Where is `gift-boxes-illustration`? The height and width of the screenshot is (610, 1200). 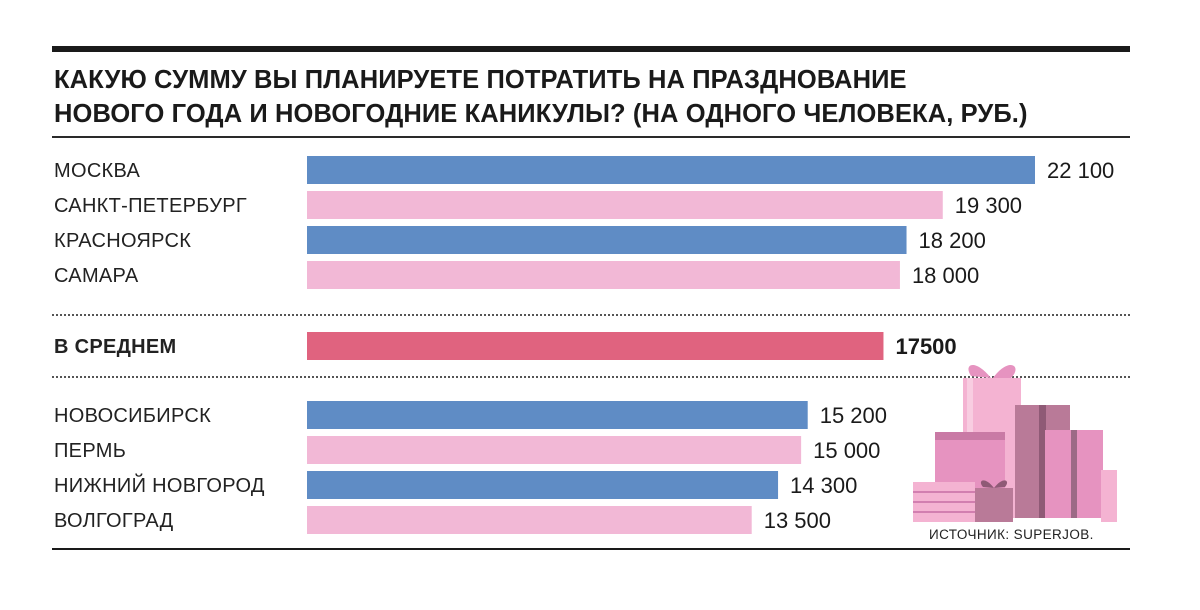
gift-boxes-illustration is located at coordinates (1015, 443).